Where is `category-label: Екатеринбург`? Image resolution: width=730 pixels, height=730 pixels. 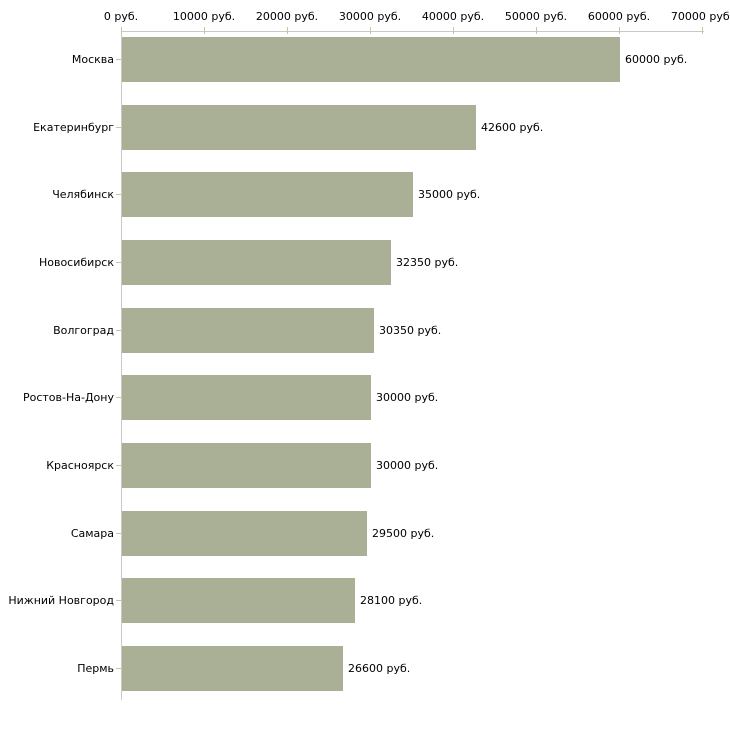
category-label: Екатеринбург is located at coordinates (73, 127).